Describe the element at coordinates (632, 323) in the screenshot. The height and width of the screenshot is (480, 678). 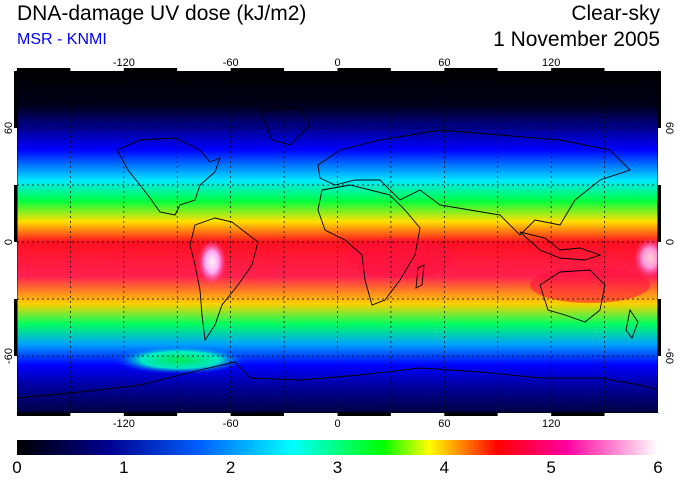
I see `new-zealand-coastline` at that location.